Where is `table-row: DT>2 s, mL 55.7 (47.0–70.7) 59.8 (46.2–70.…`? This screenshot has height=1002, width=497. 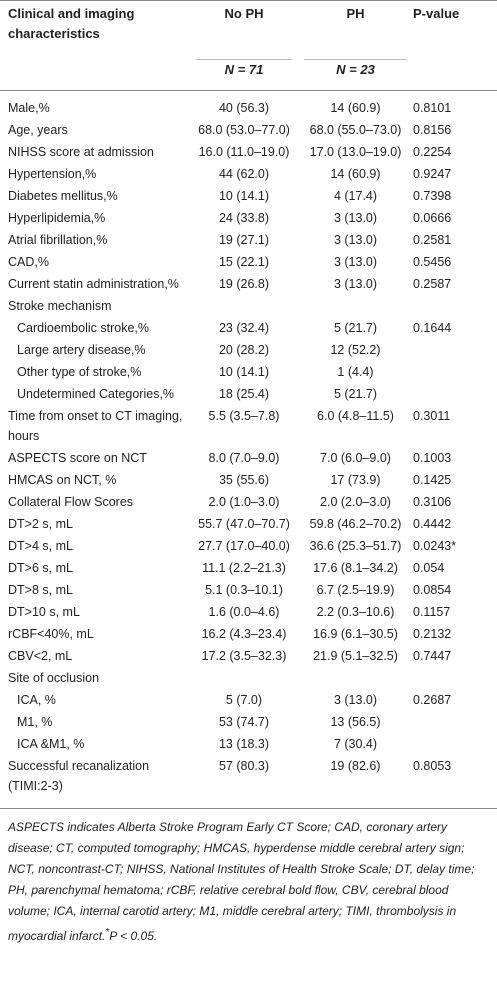
table-row: DT>2 s, mL 55.7 (47.0–70.7) 59.8 (46.2–70.… is located at coordinates (248, 524).